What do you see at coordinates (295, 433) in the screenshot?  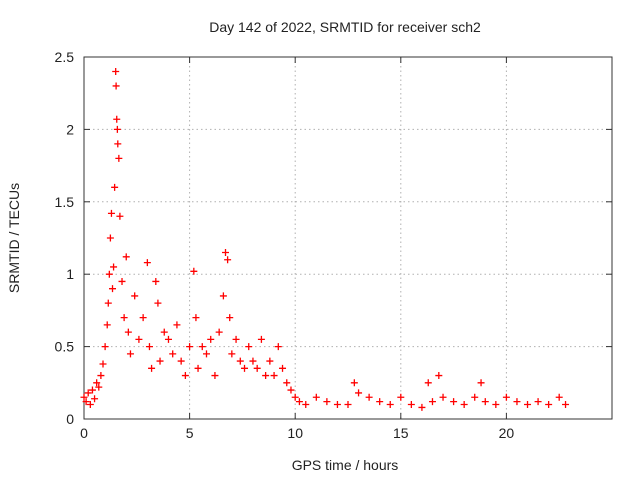 I see `x-tick-label: 10` at bounding box center [295, 433].